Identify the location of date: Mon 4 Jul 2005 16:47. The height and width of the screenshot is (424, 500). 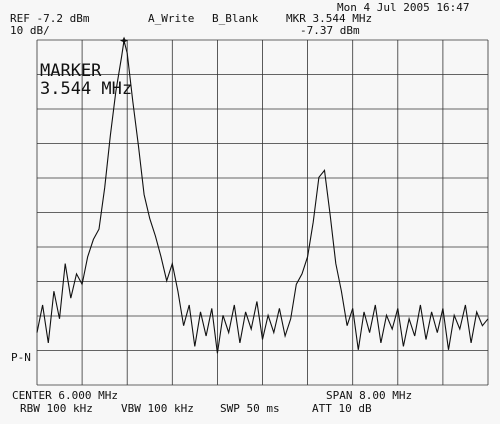
(403, 7).